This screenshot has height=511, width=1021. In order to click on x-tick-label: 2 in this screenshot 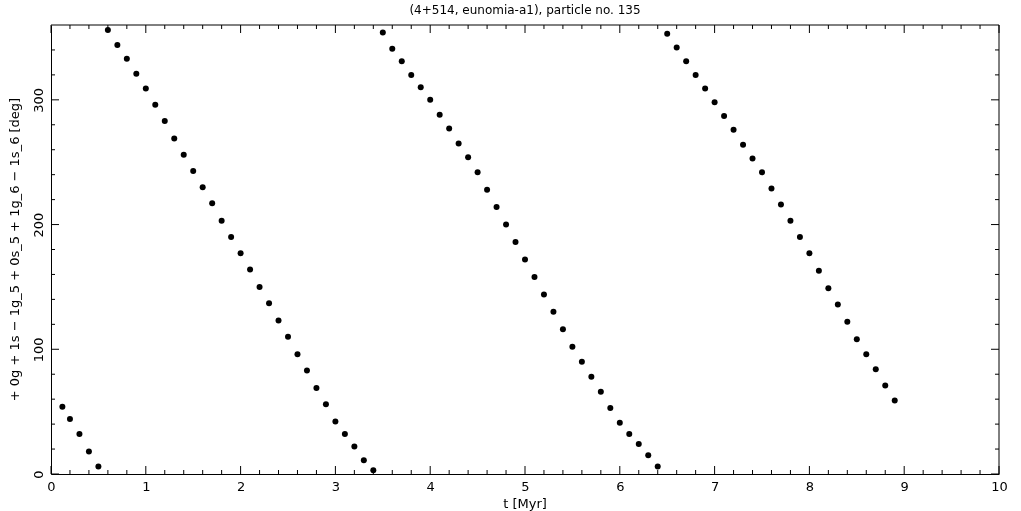, I will do `click(241, 487)`.